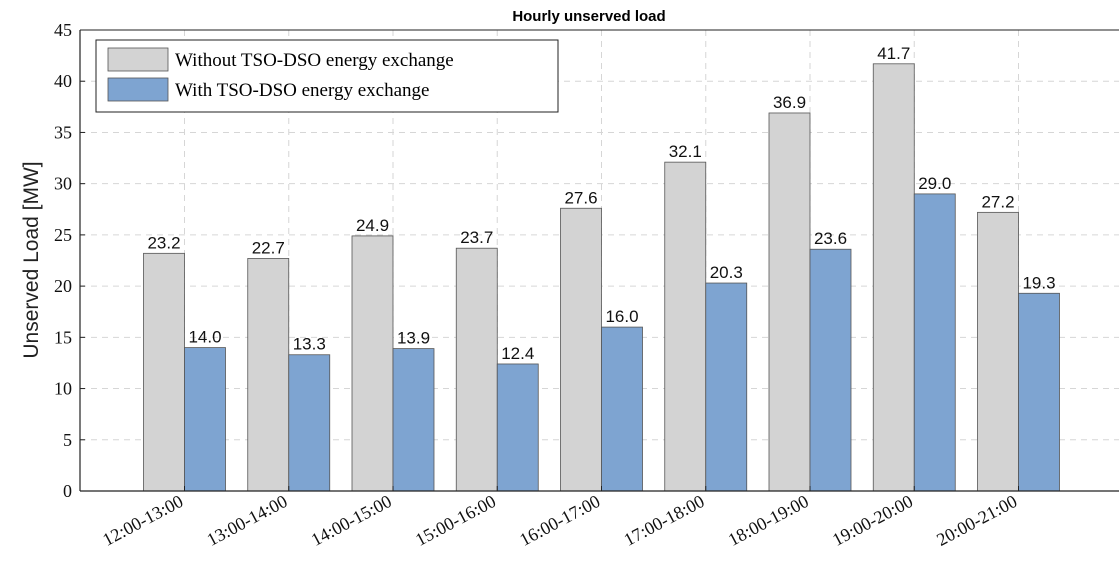  What do you see at coordinates (588, 16) in the screenshot?
I see `chart-title: Hourly unserved load` at bounding box center [588, 16].